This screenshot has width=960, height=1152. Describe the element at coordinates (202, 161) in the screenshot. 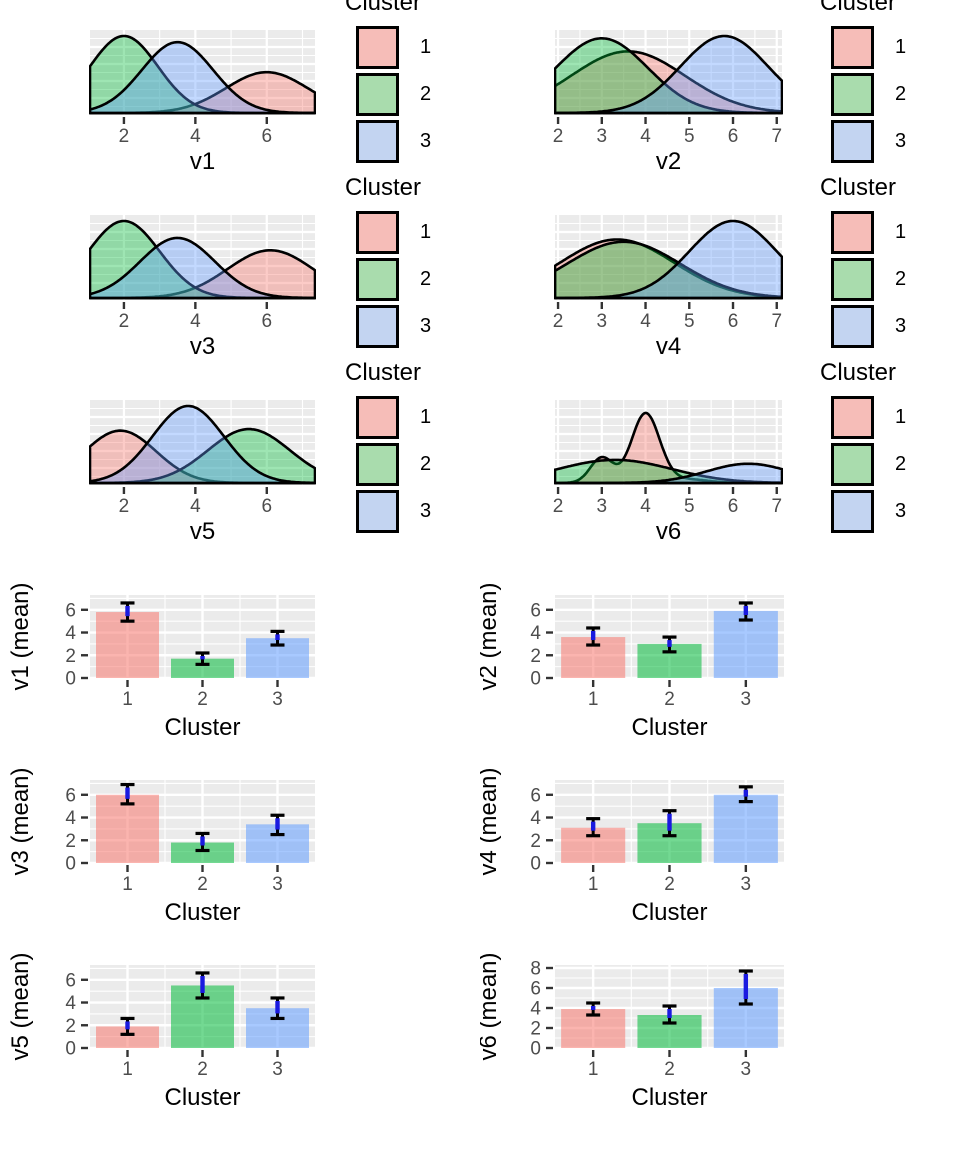

I see `x-axis-title: v1` at that location.